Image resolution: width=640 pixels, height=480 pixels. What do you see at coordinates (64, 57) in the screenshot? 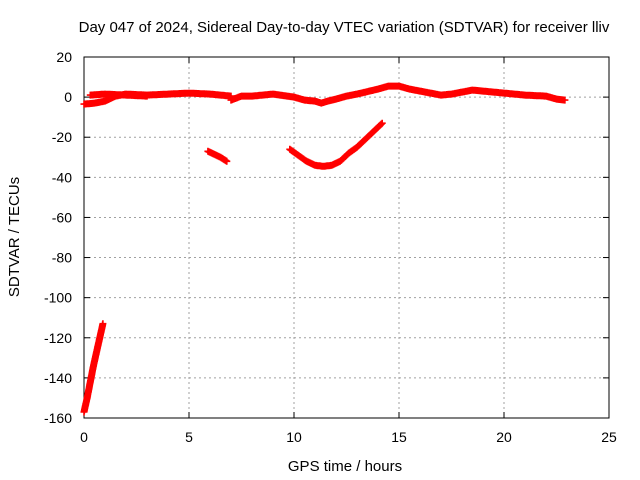
I see `y-tick-label: 20` at bounding box center [64, 57].